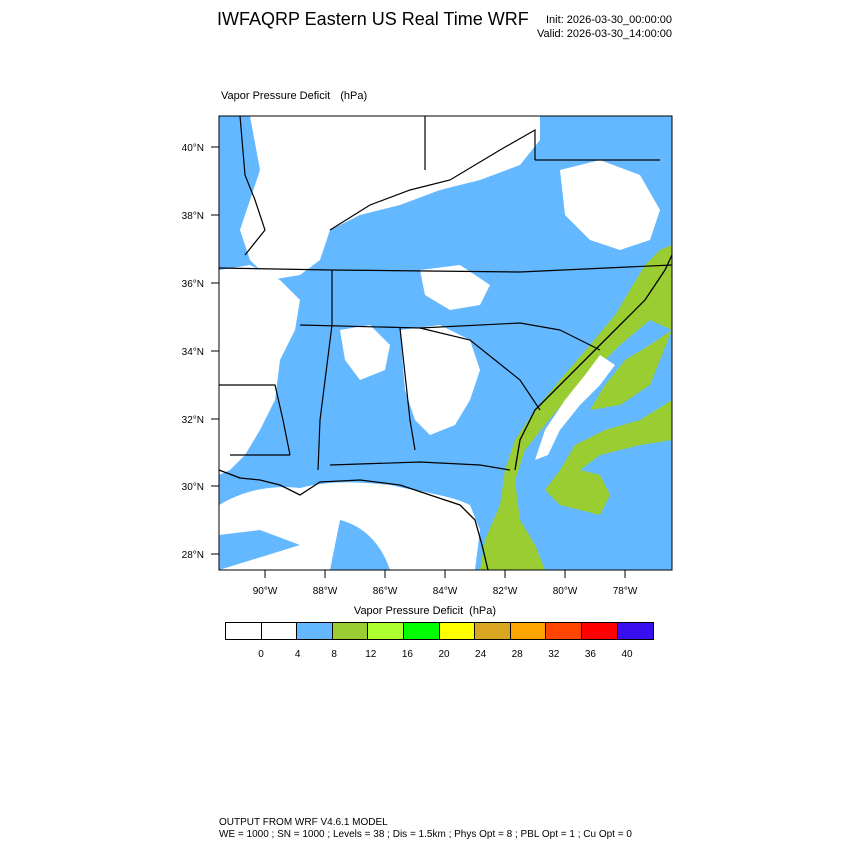  I want to click on colorbar-label: 4, so click(297, 654).